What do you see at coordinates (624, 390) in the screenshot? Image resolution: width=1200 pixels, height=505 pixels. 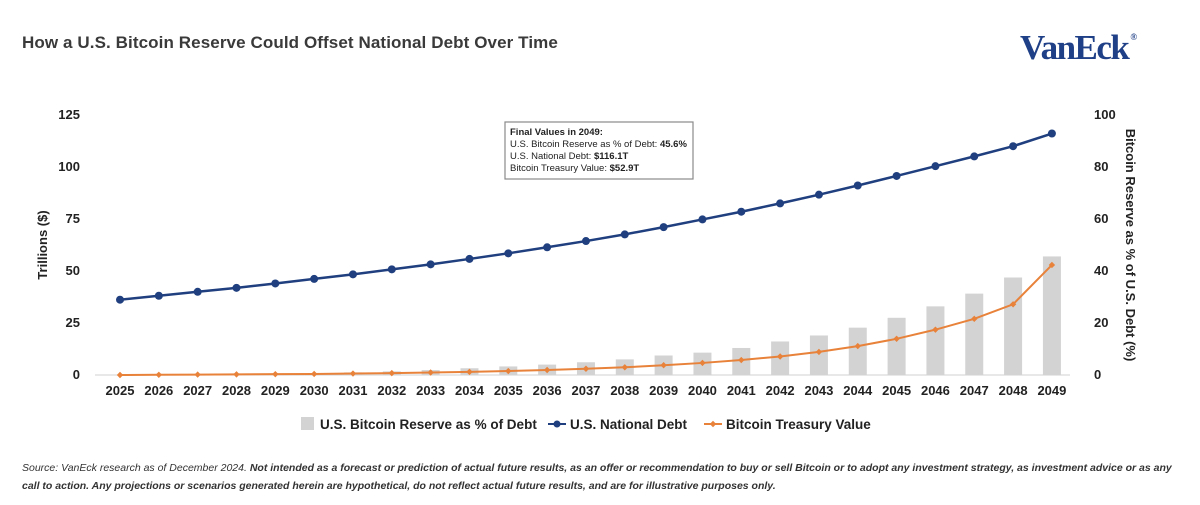 I see `x-tick-label: 2038` at bounding box center [624, 390].